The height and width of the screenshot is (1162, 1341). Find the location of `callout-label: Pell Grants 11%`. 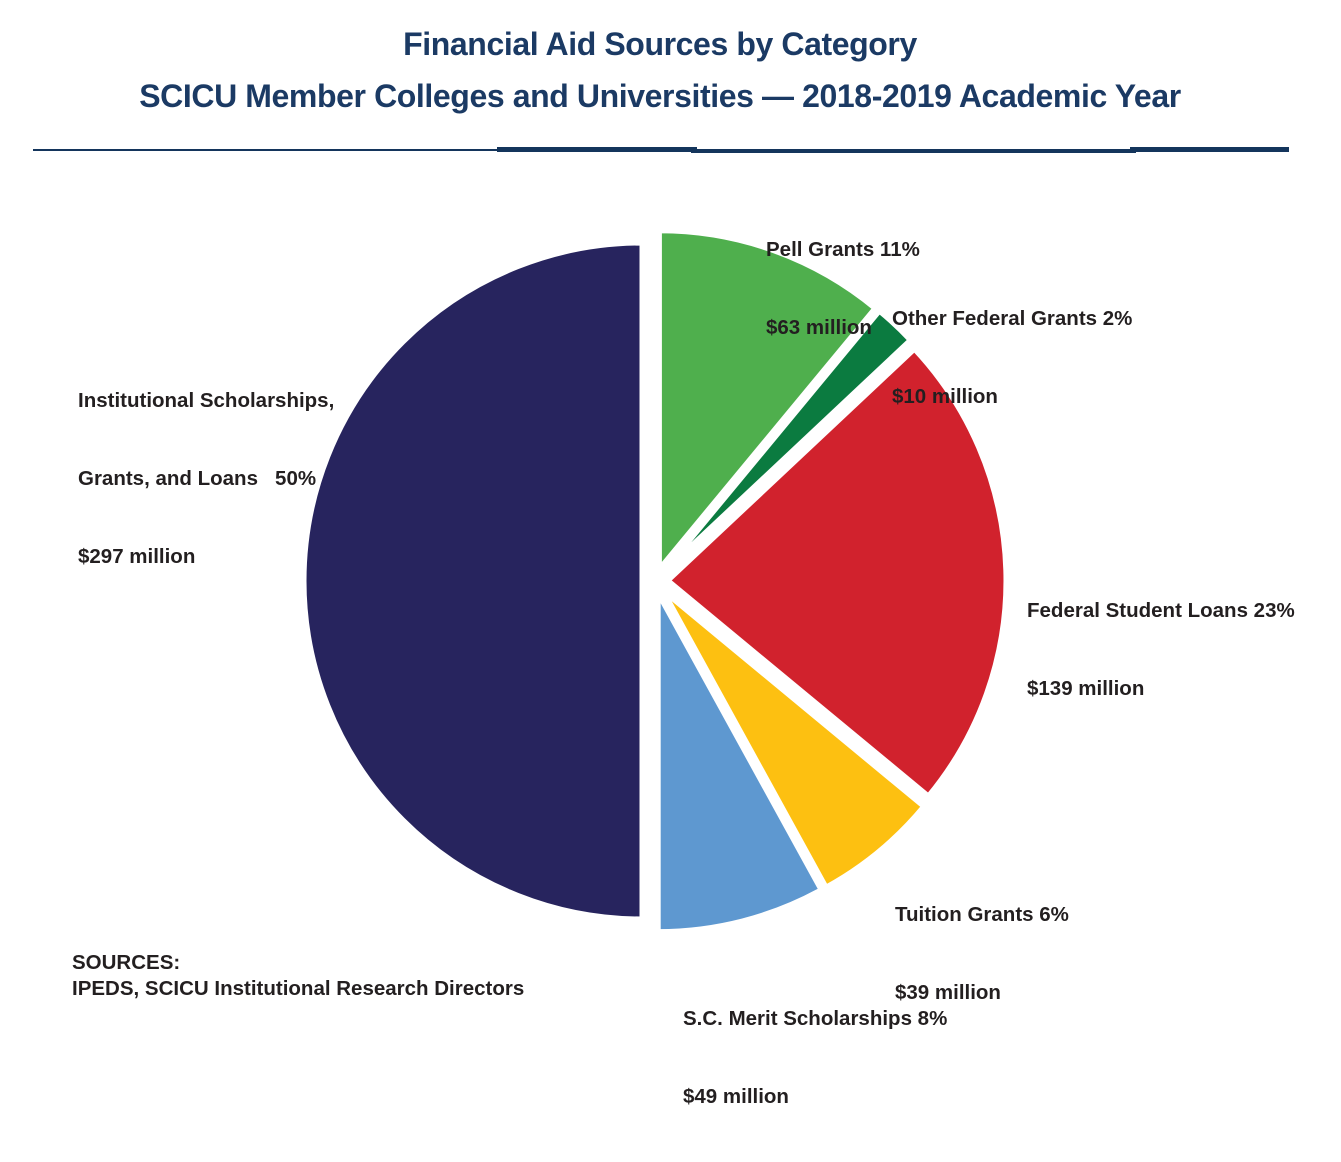

callout-label: Pell Grants 11% is located at coordinates (843, 249).